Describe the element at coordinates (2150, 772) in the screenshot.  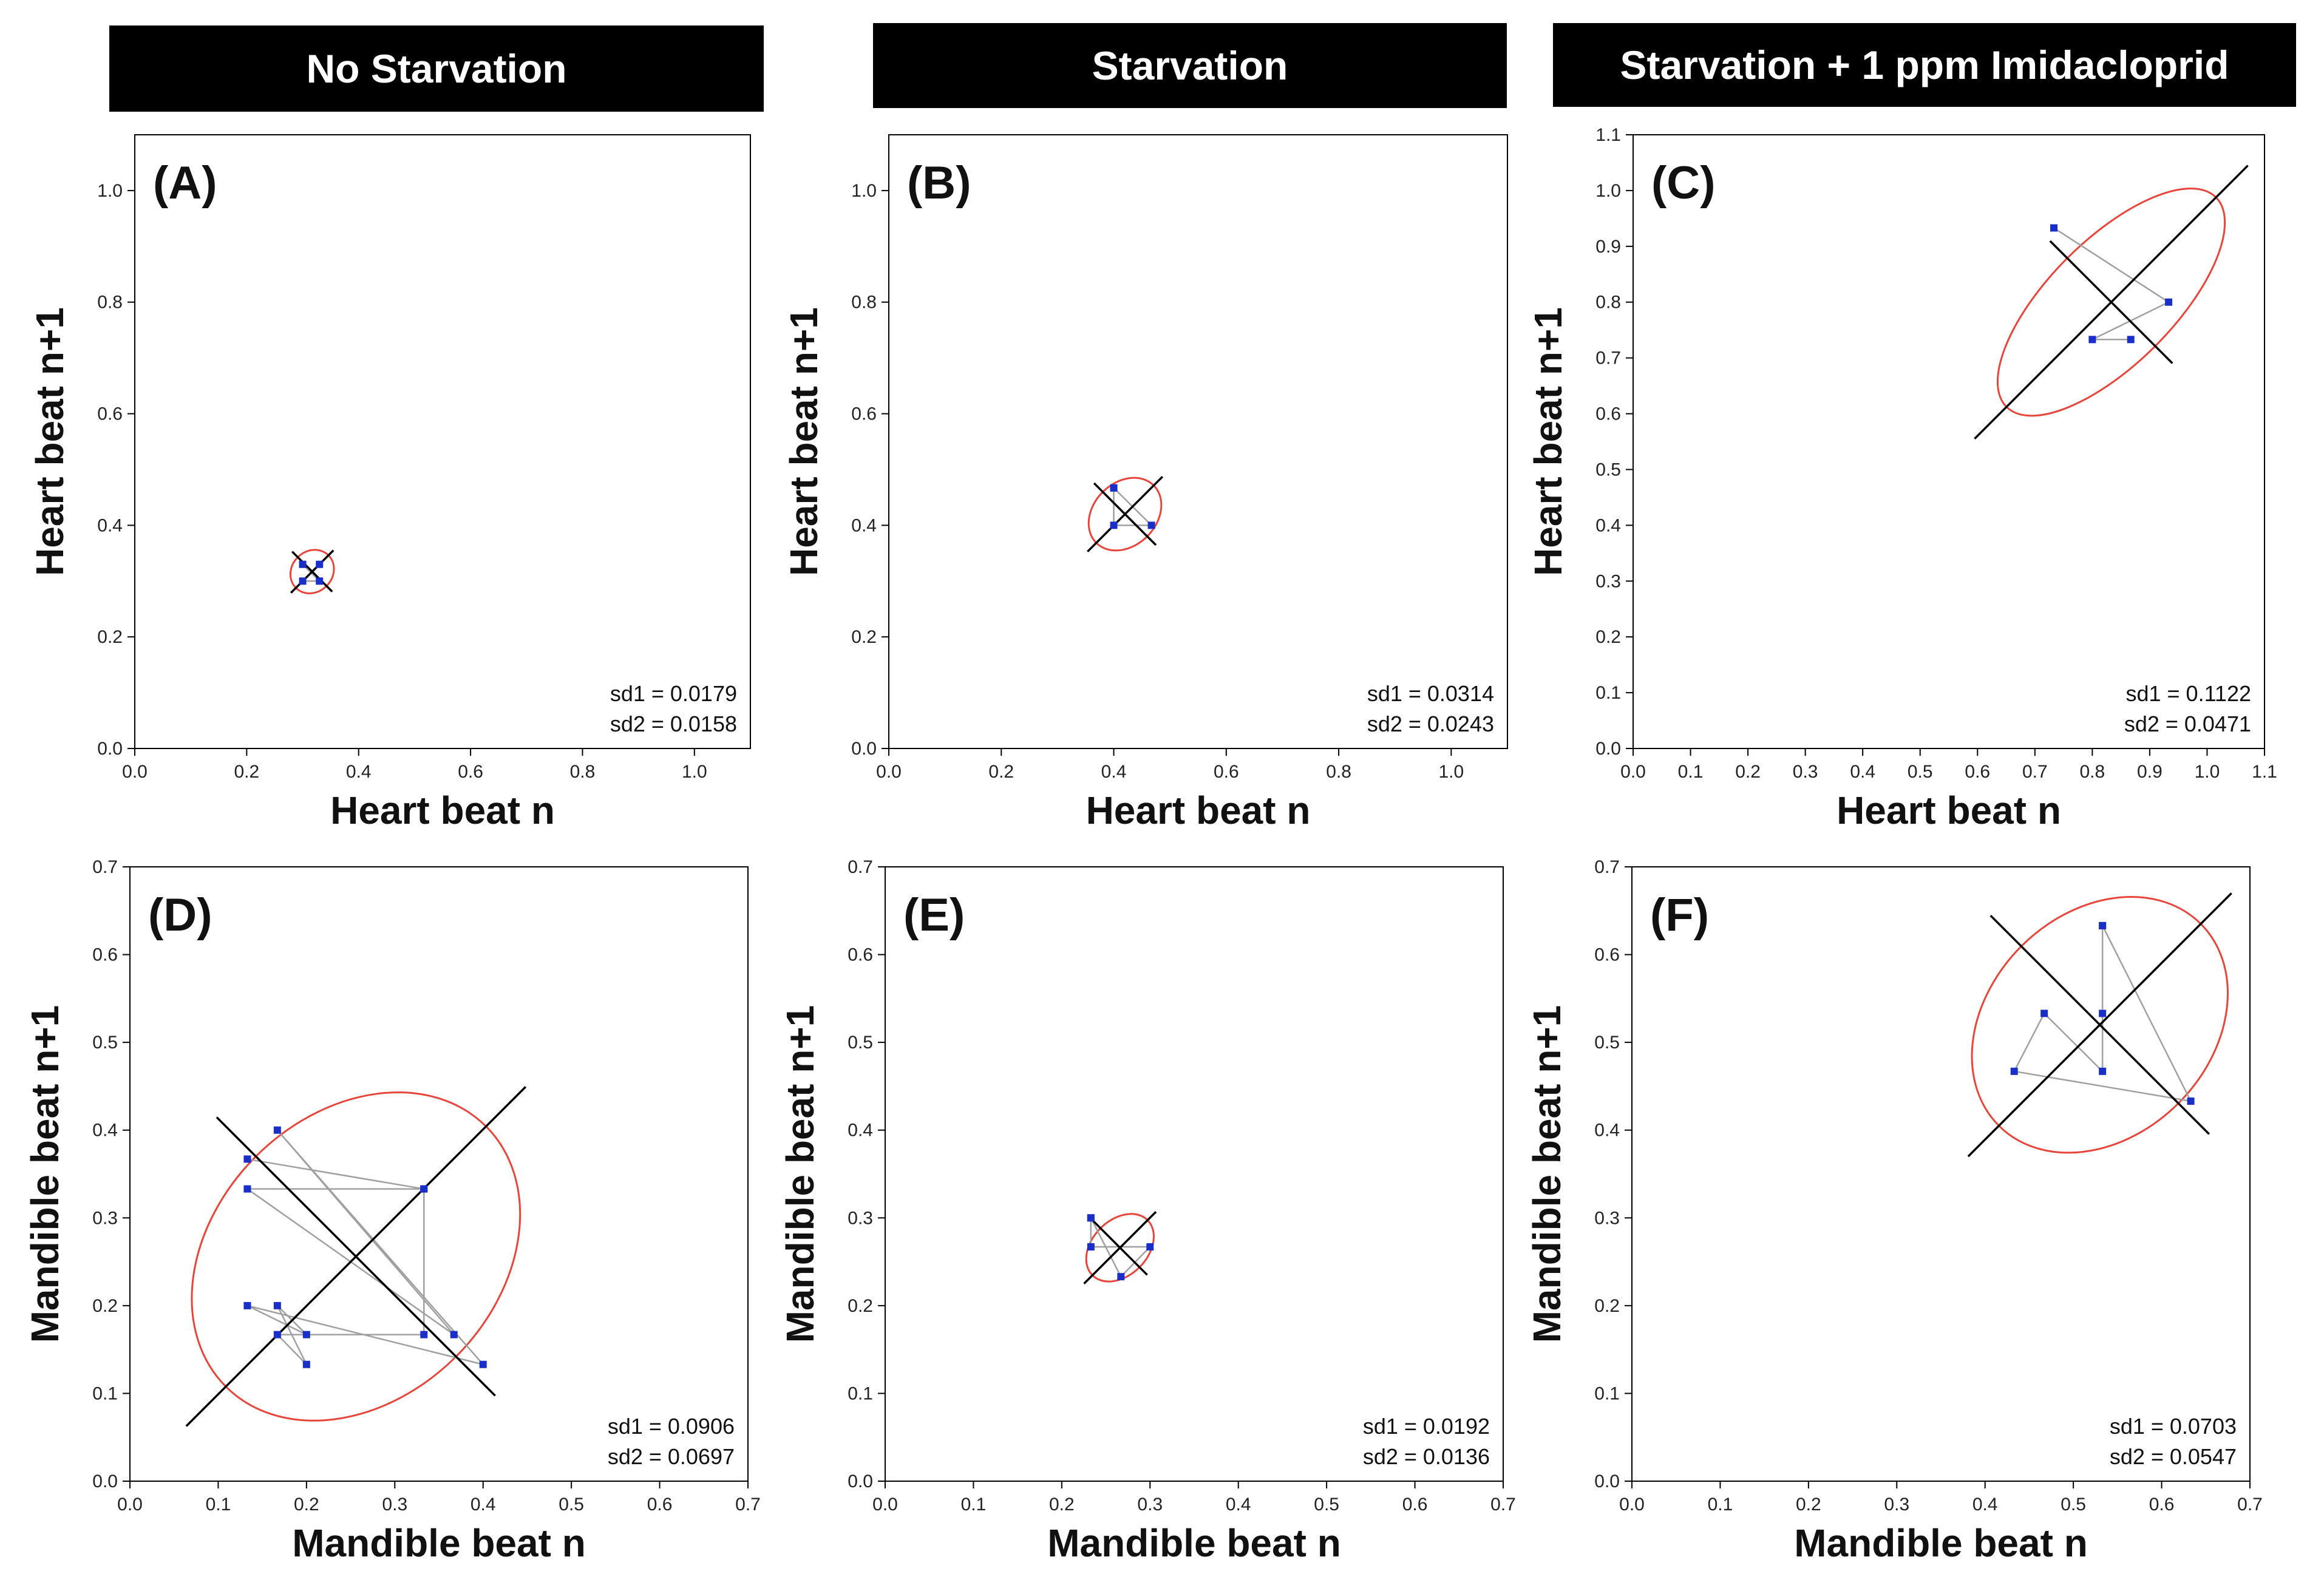
I see `x-tick-label: 0.9` at that location.